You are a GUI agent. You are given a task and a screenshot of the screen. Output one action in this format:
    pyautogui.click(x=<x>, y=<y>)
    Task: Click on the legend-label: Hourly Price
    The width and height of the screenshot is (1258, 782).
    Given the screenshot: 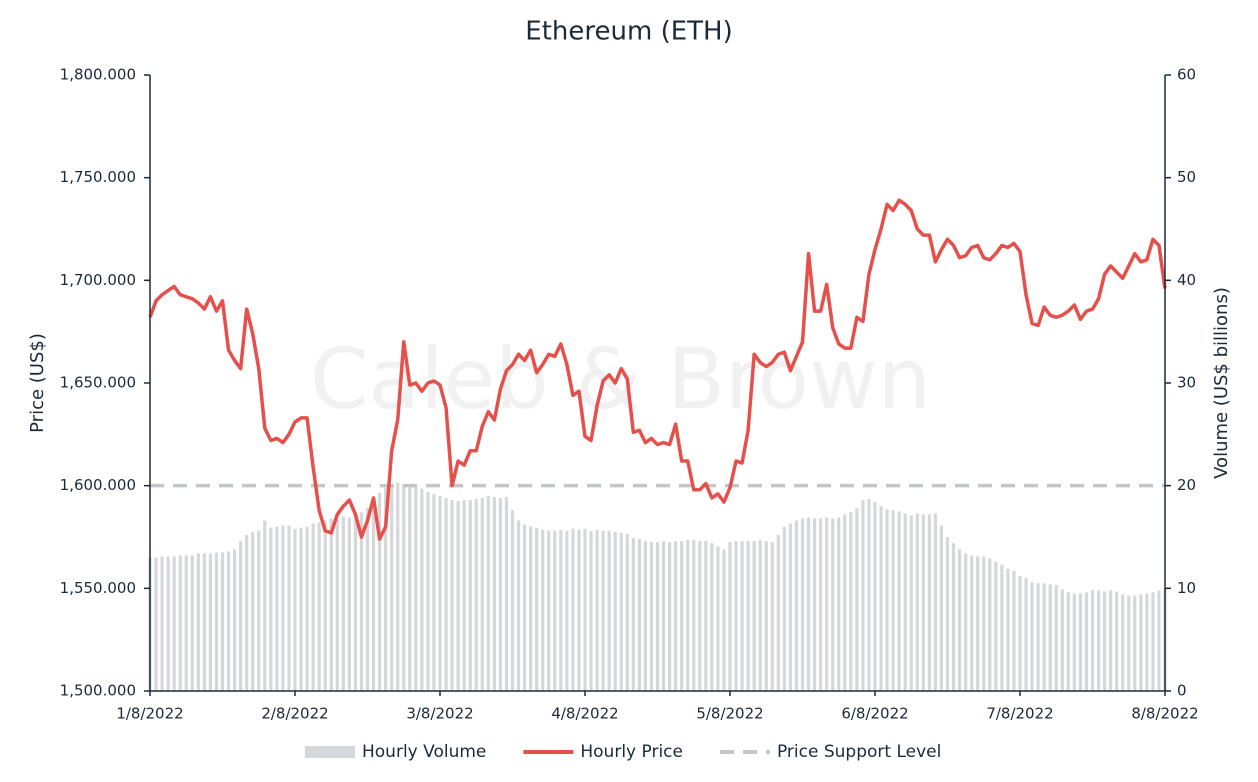 What is the action you would take?
    pyautogui.click(x=631, y=752)
    